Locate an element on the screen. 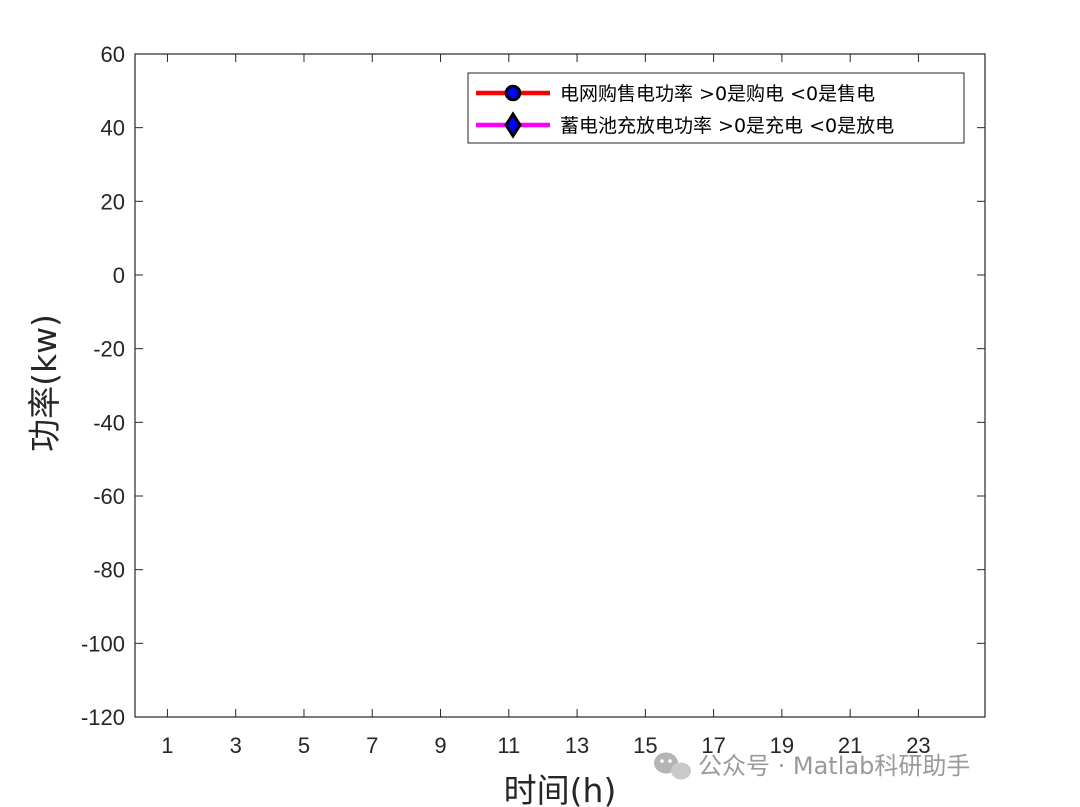 This screenshot has height=807, width=1080. x-tick-label: 15 is located at coordinates (645, 745).